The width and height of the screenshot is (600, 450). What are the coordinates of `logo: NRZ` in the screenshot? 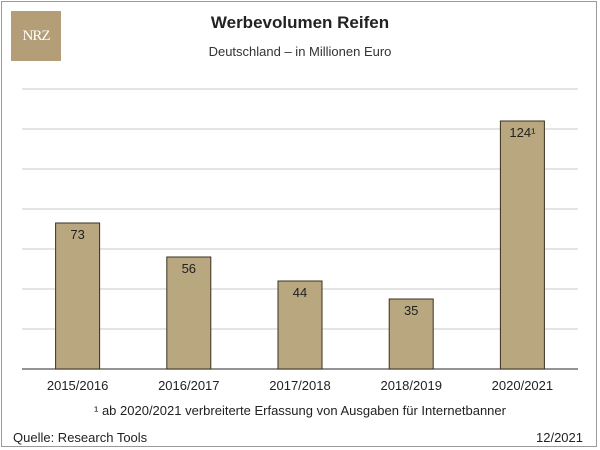 It's located at (36, 36).